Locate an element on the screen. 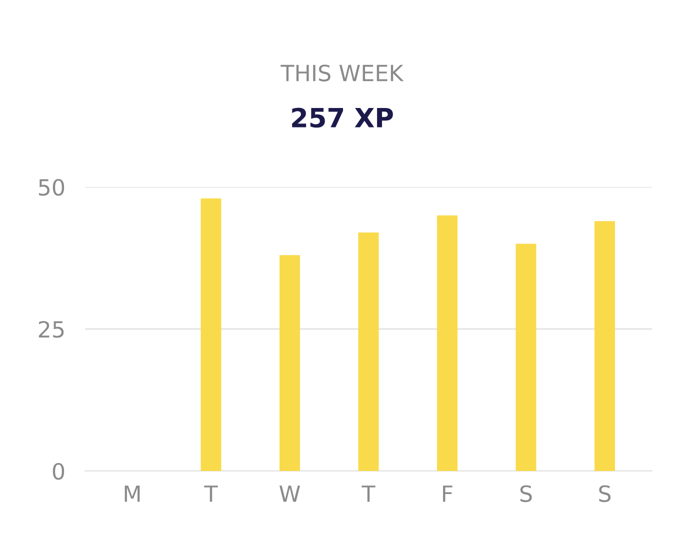  y-tick-label: 50 is located at coordinates (51, 187).